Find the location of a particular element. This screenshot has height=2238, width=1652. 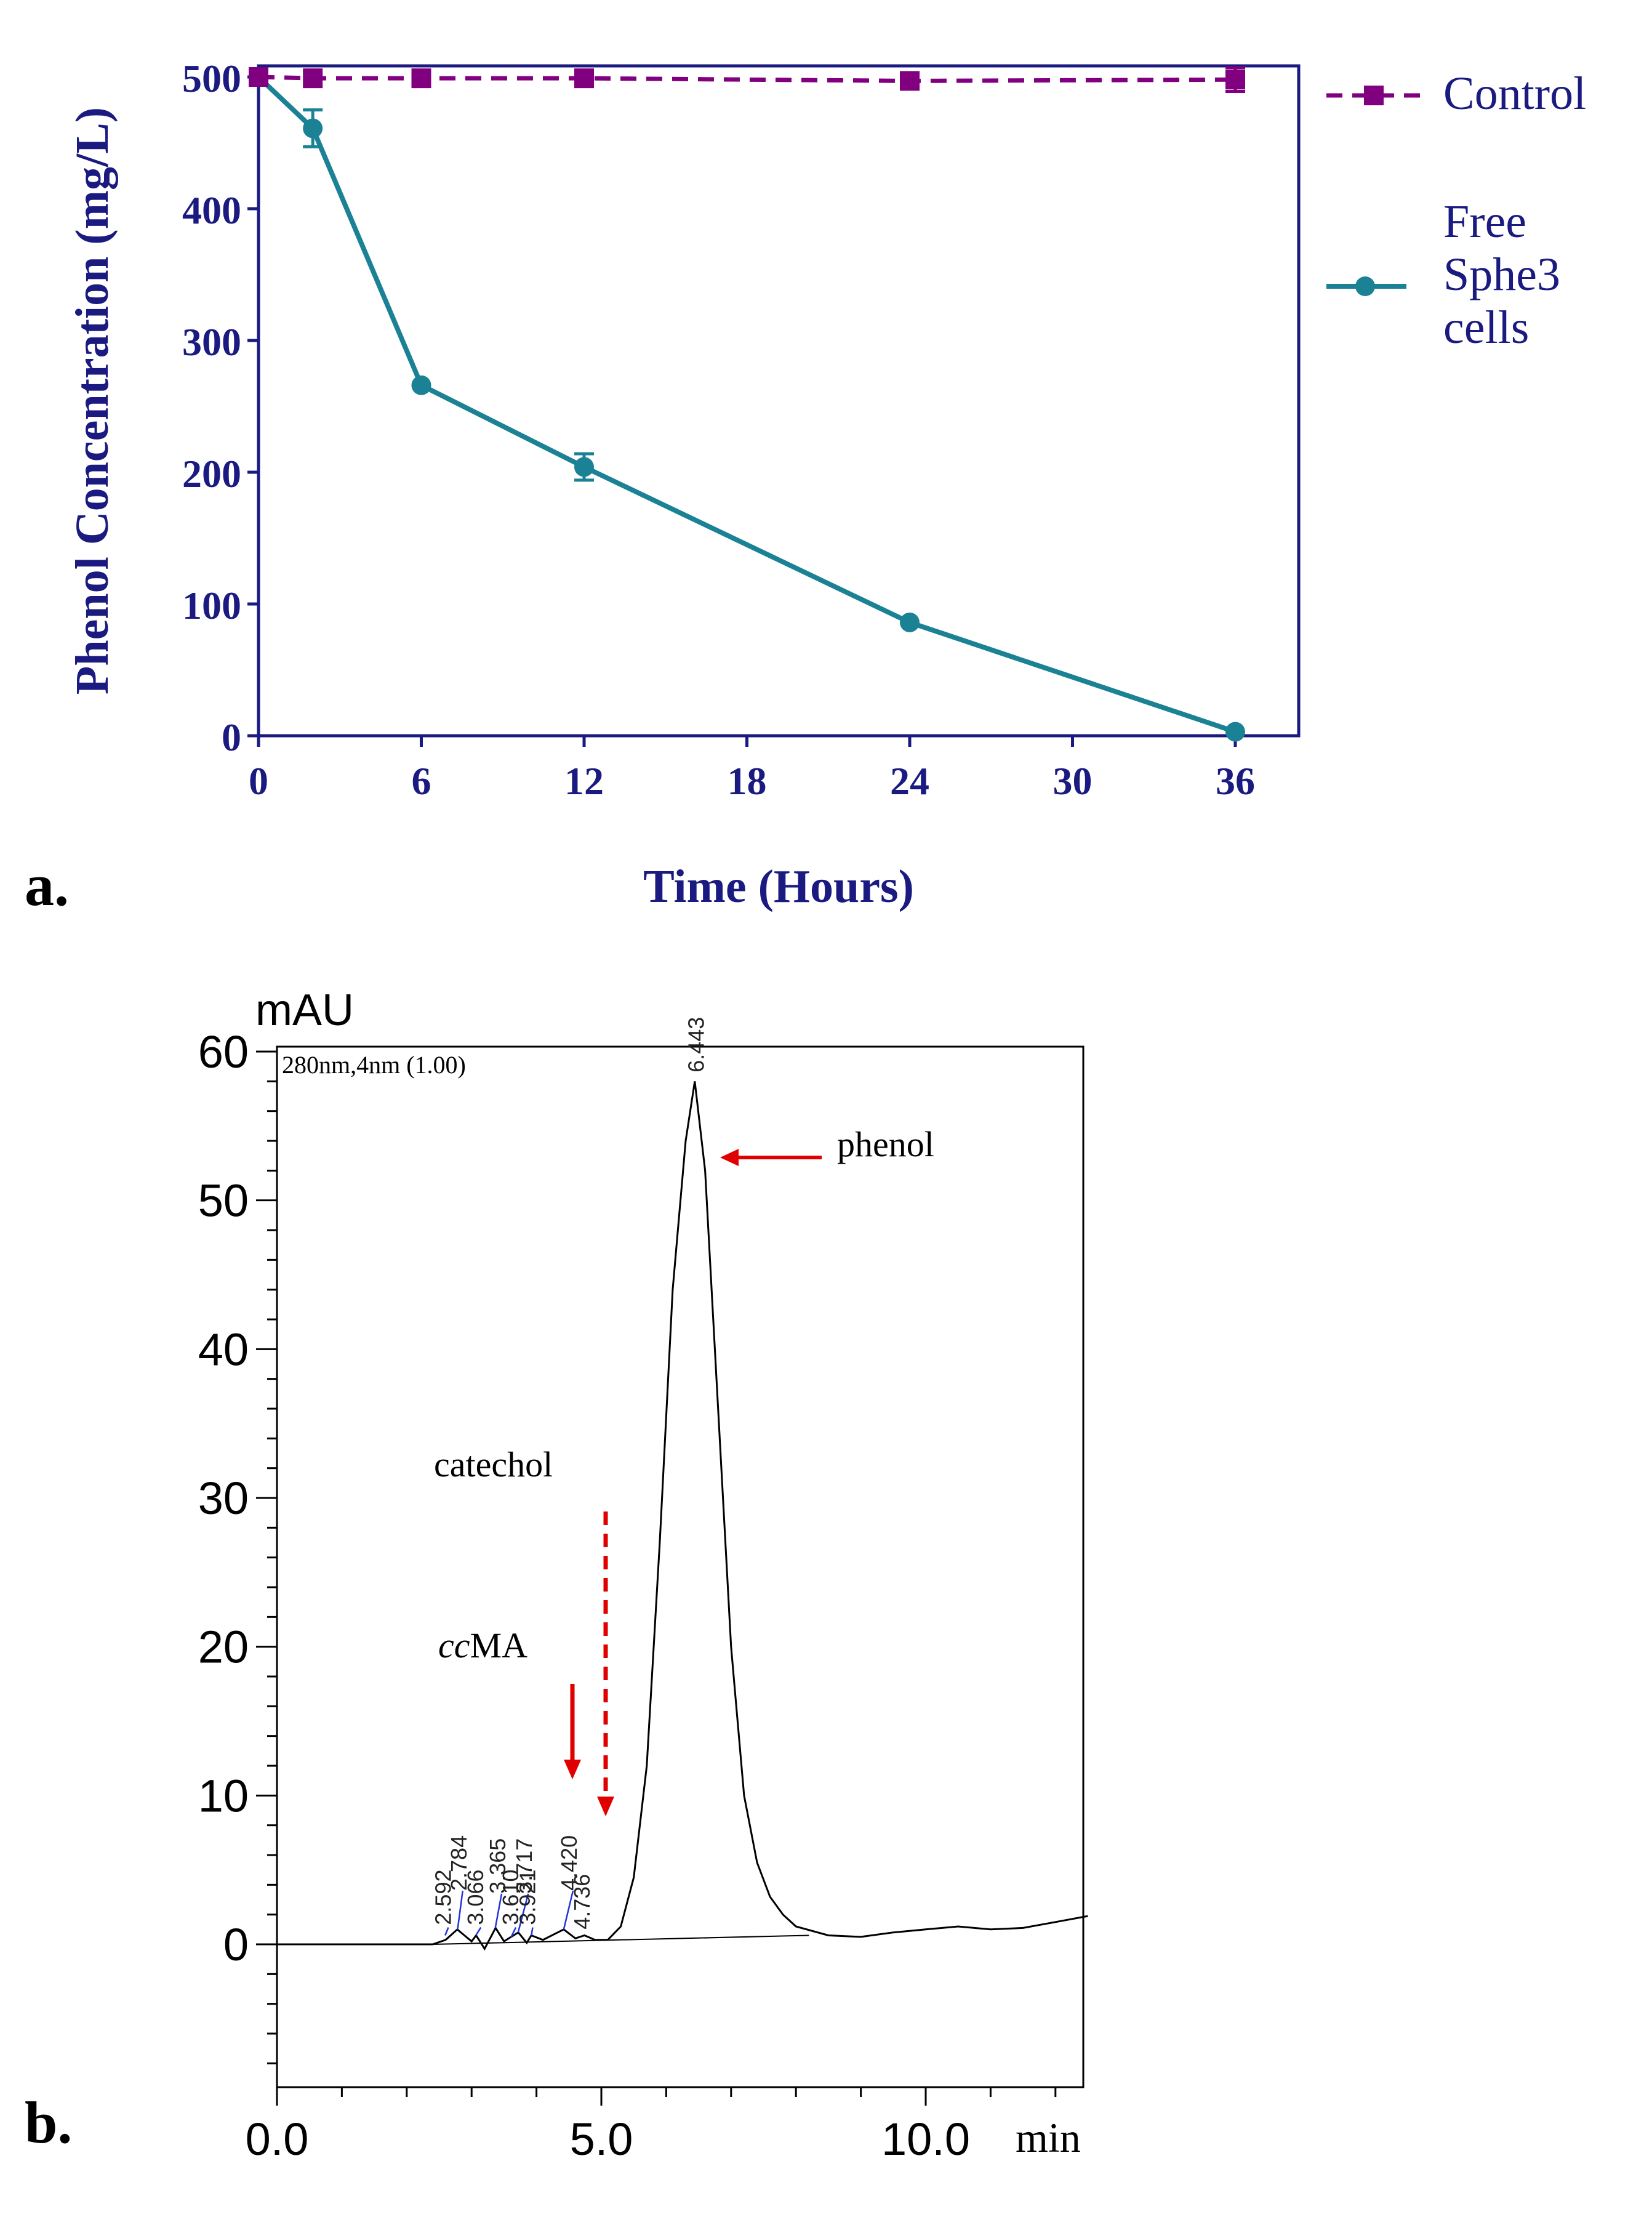

detector-label: 280nm,4nm (1.00) is located at coordinates (374, 1065).